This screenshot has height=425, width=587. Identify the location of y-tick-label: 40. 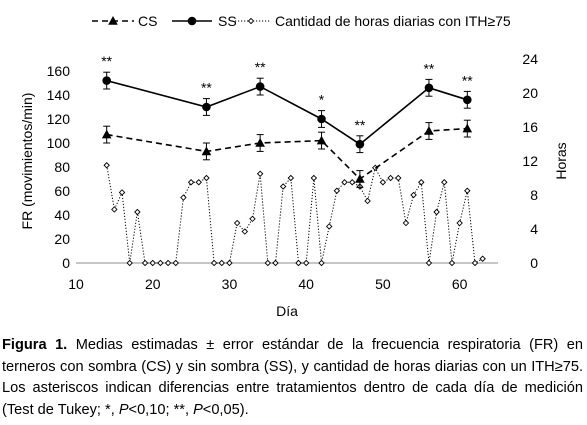
(62, 215).